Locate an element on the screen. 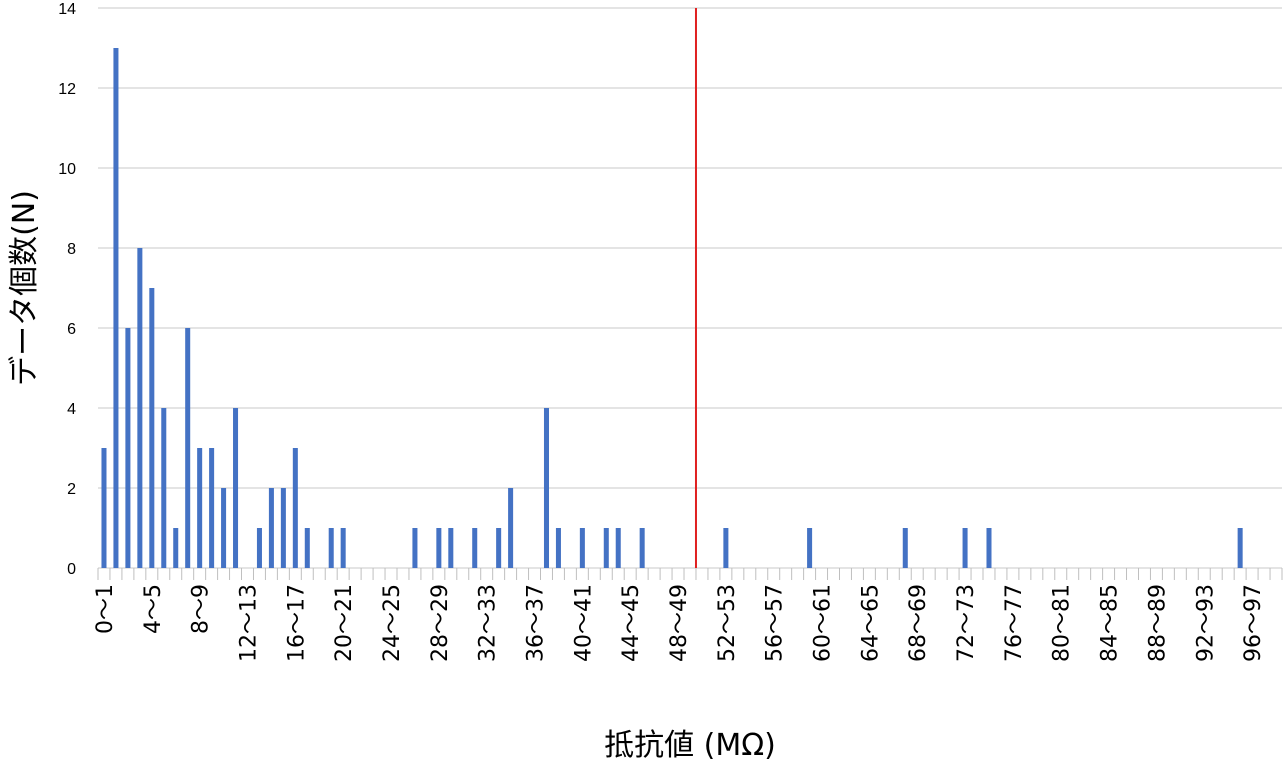 This screenshot has width=1284, height=766. x-tick-label: 24〜25 is located at coordinates (392, 623).